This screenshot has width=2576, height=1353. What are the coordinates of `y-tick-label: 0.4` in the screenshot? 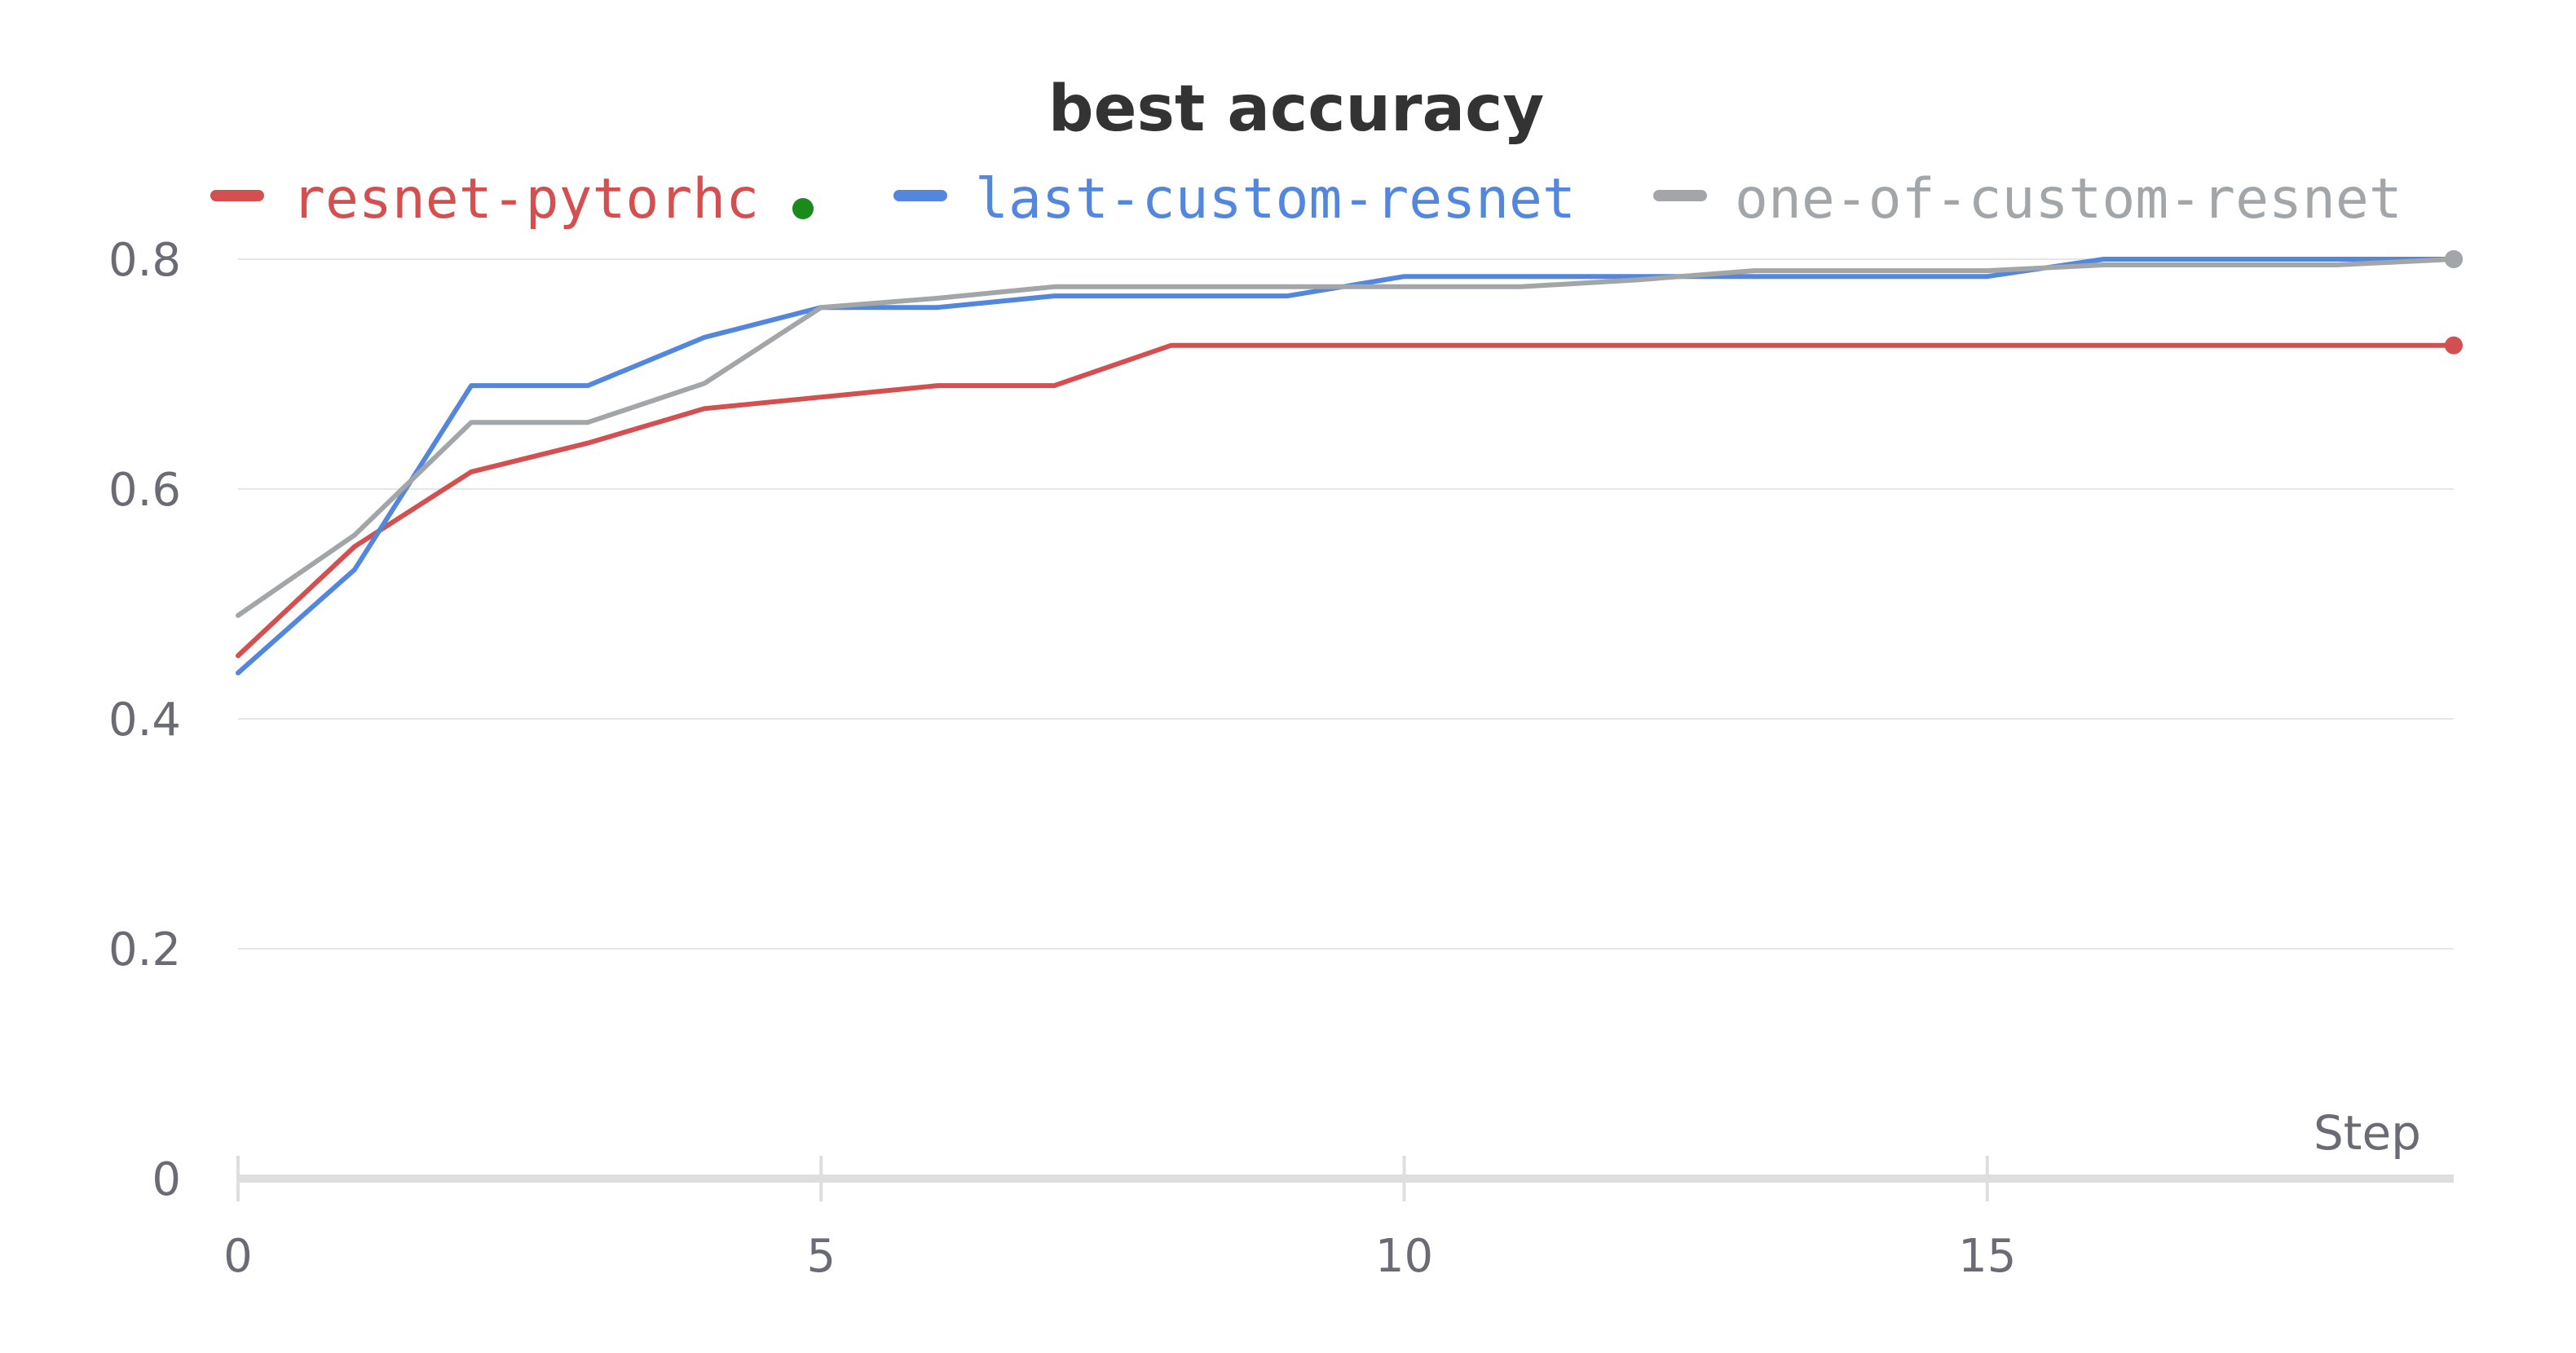 It's located at (144, 720).